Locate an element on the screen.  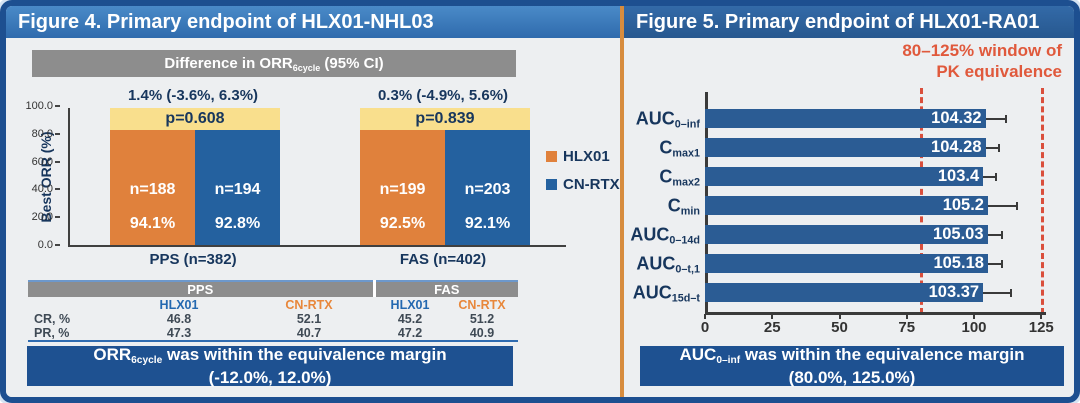
pk-window-note-line2: PK equivalence is located at coordinates (999, 71).